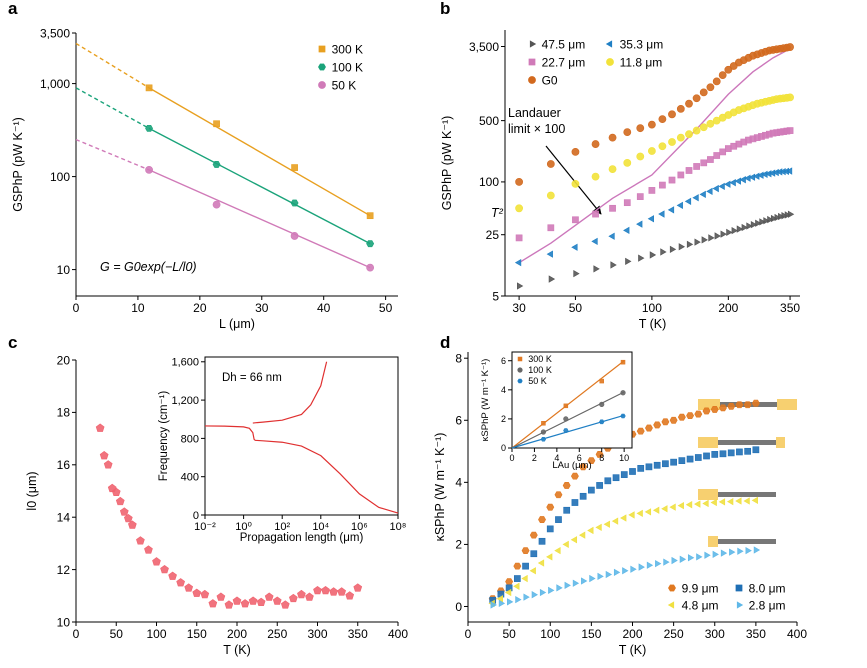  I want to click on legend-label: G0, so click(550, 80).